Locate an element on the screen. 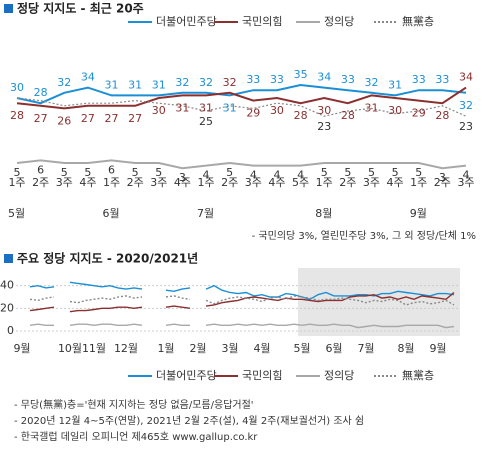 The width and height of the screenshot is (482, 455). x-tick-label: 11월 is located at coordinates (94, 348).